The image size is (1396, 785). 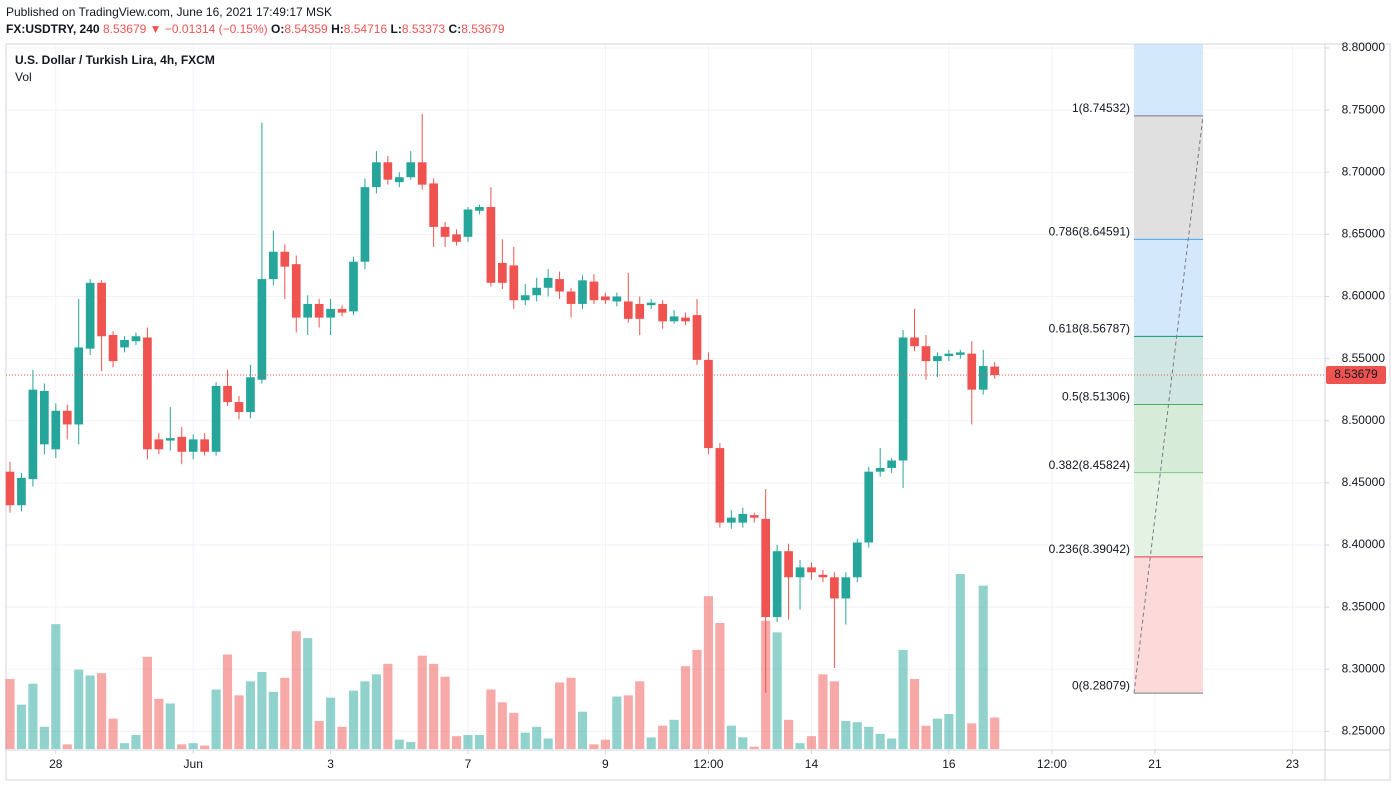 I want to click on volume-label: Vol, so click(x=23, y=77).